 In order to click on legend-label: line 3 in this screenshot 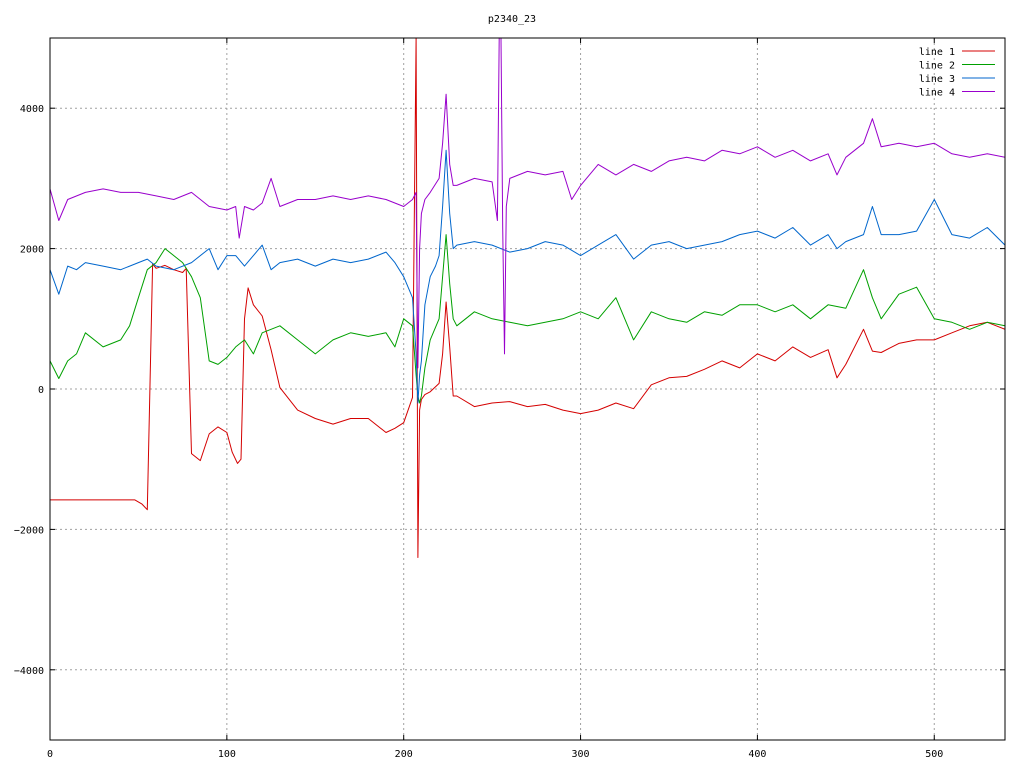, I will do `click(937, 79)`.